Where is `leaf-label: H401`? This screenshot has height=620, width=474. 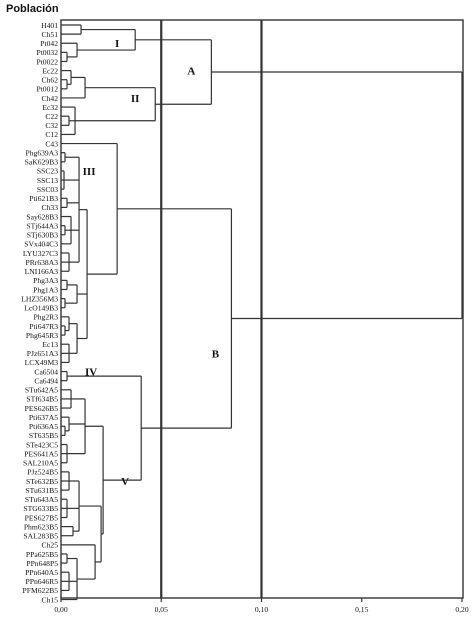 leaf-label: H401 is located at coordinates (49, 25).